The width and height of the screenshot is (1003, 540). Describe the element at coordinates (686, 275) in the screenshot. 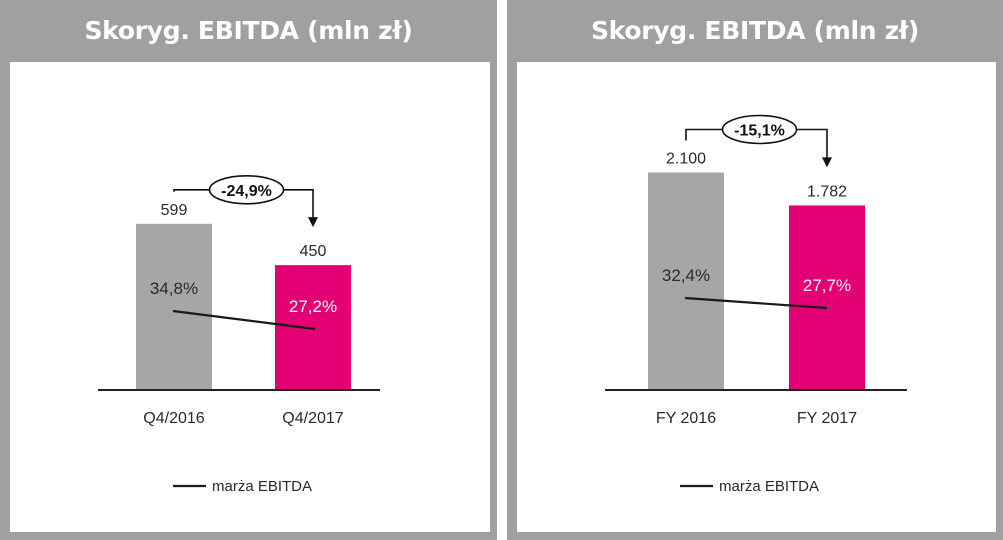

I see `margin-label: 32,4%` at that location.